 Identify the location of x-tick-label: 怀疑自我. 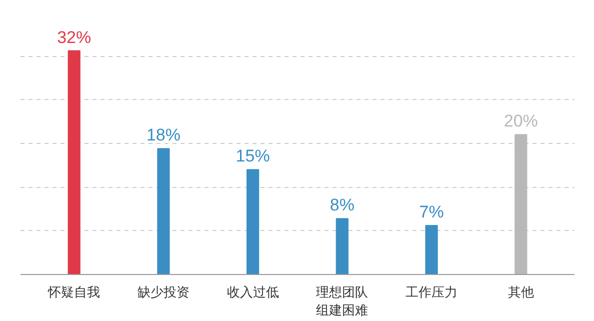
(73, 293).